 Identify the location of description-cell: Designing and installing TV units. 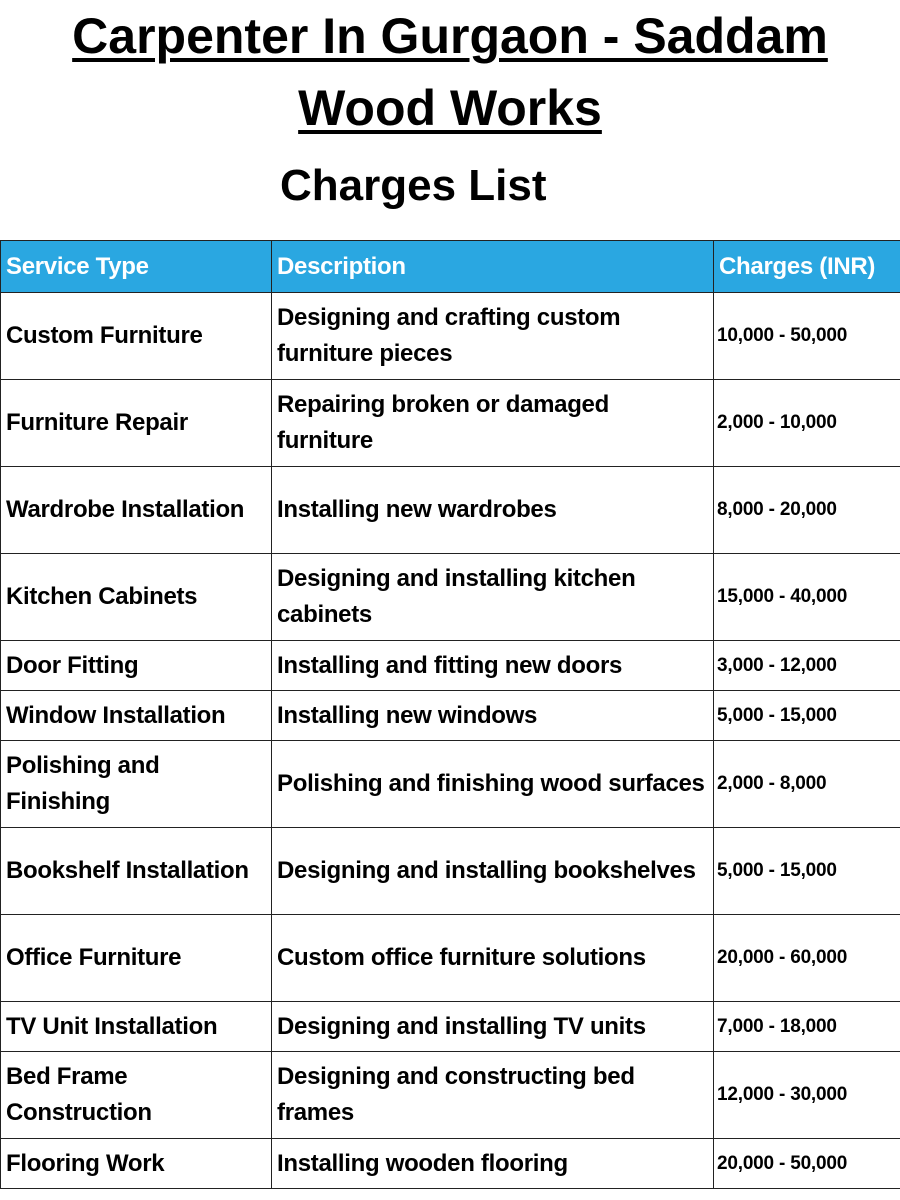
(492, 1026).